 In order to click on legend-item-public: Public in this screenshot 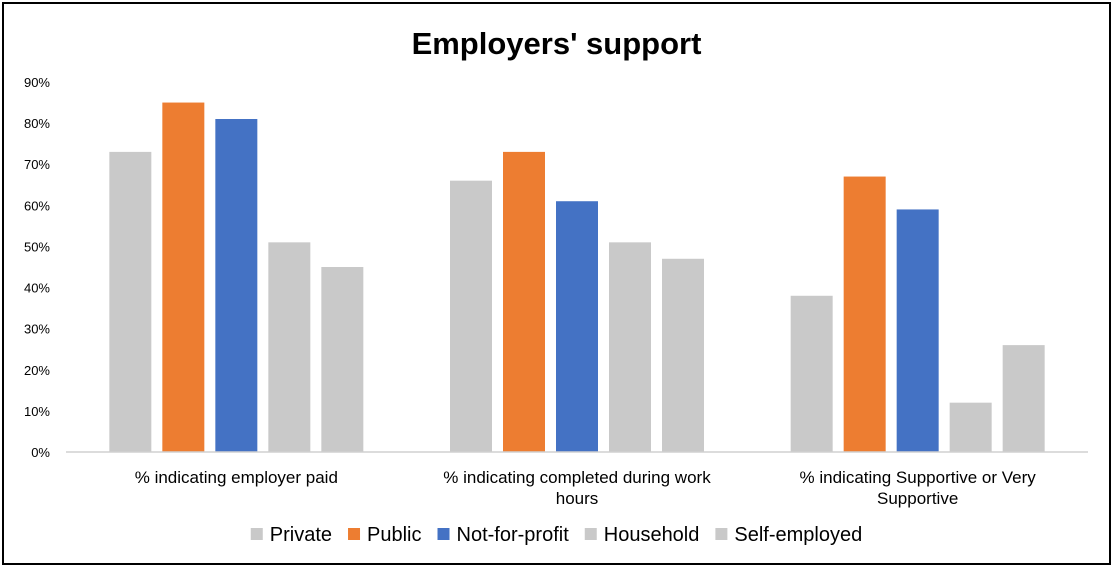, I will do `click(385, 535)`.